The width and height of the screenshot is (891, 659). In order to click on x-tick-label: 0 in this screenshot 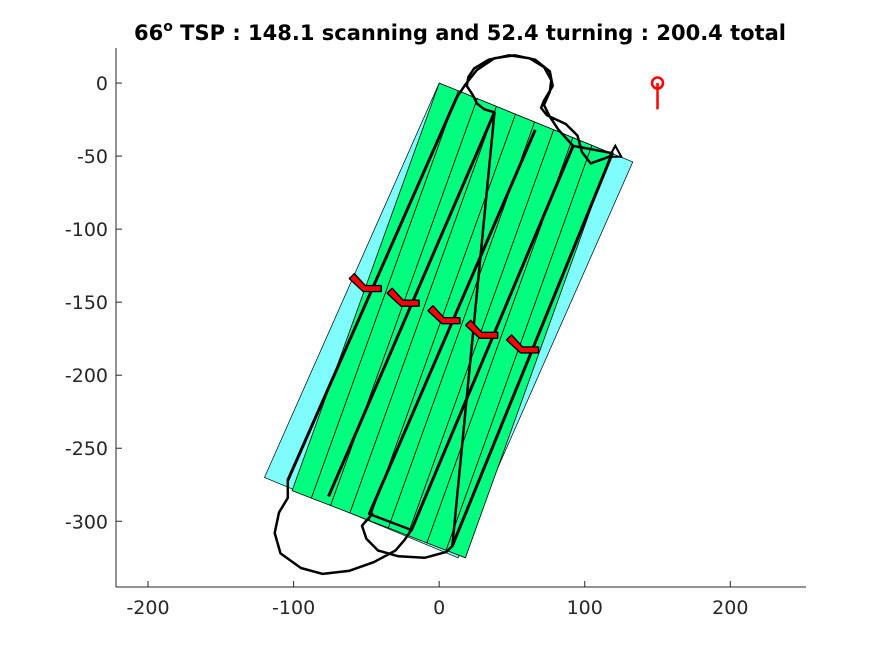, I will do `click(439, 608)`.